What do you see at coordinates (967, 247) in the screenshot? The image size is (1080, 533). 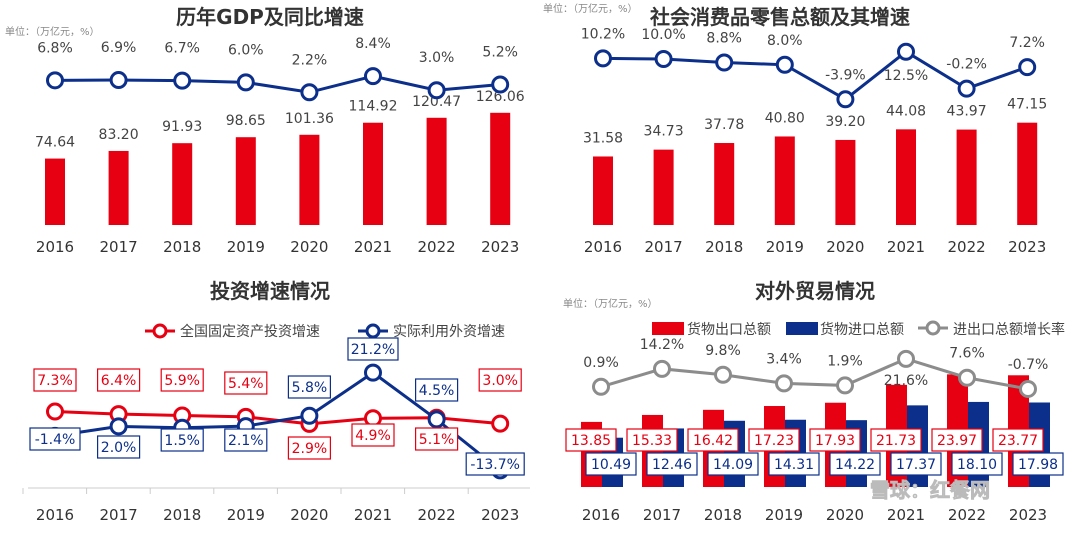 I see `x-tick-label: 2022` at bounding box center [967, 247].